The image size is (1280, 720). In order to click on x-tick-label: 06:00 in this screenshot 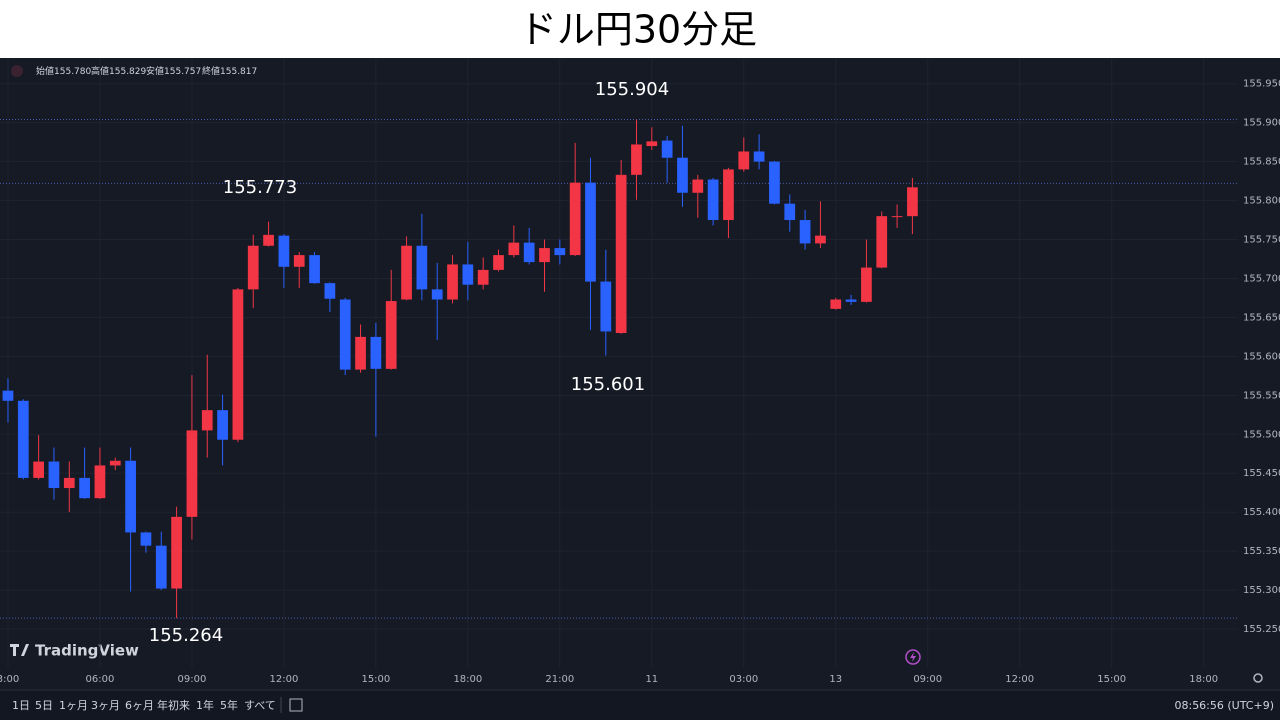, I will do `click(100, 679)`.